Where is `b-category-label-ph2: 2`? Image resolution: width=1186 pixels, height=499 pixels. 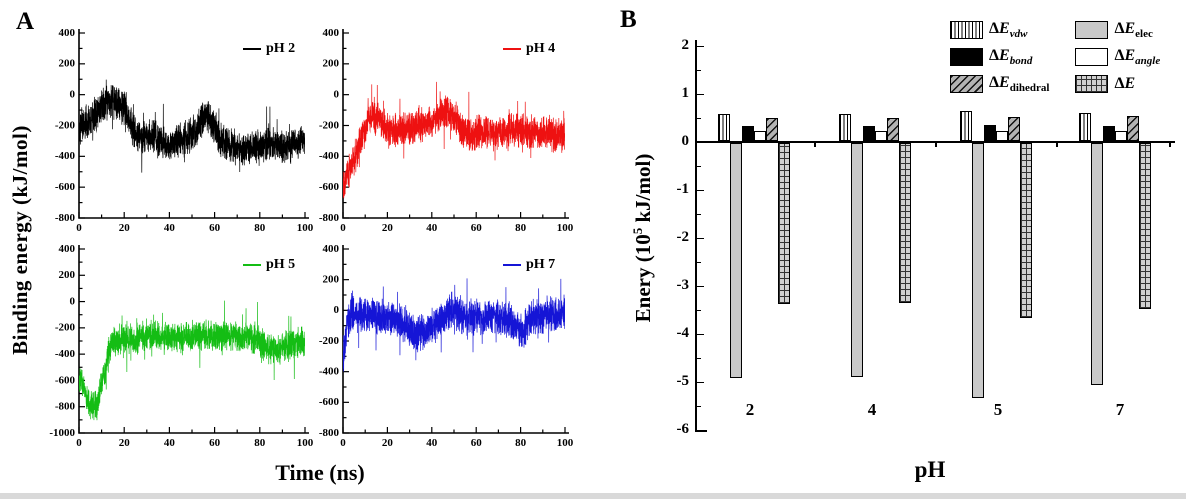
b-category-label-ph2: 2 is located at coordinates (750, 409).